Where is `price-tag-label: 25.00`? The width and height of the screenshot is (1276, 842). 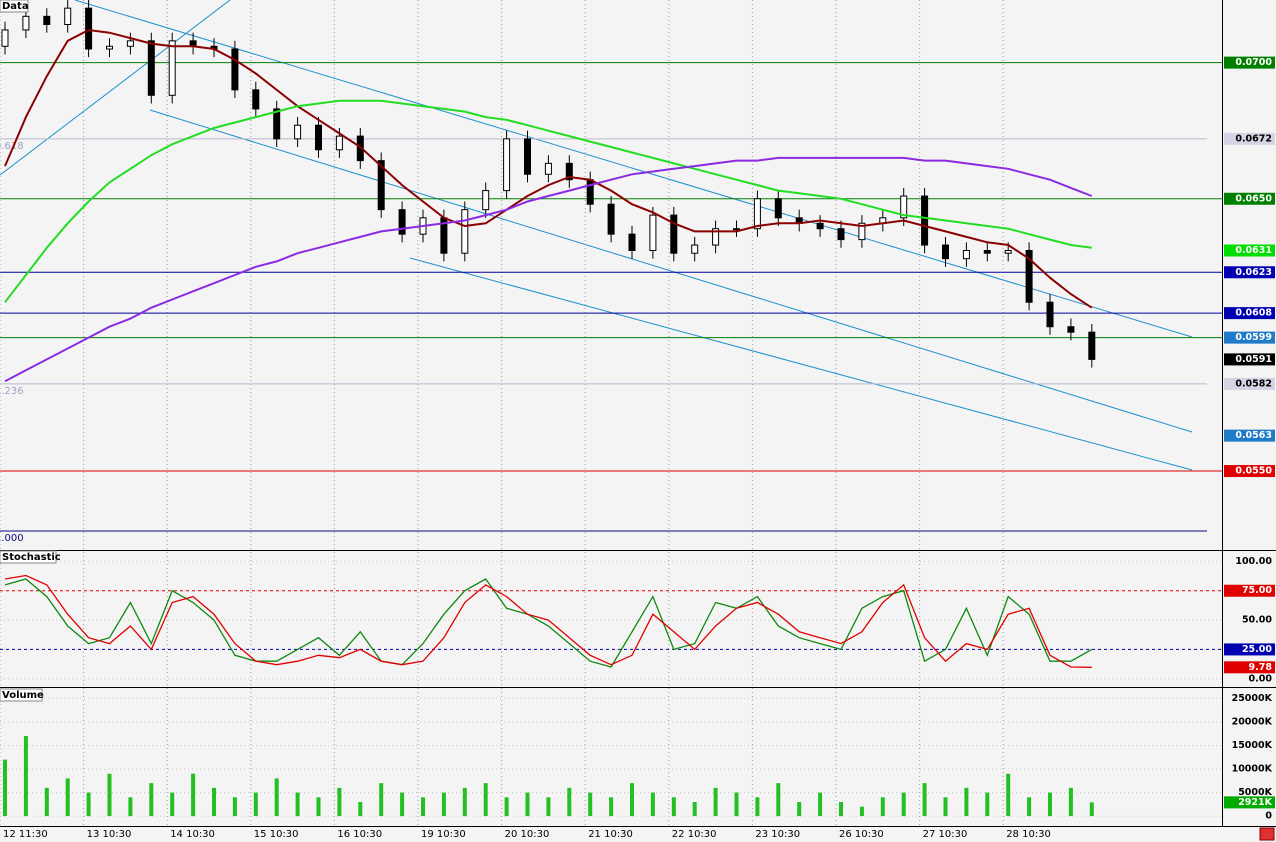 price-tag-label: 25.00 is located at coordinates (1257, 649).